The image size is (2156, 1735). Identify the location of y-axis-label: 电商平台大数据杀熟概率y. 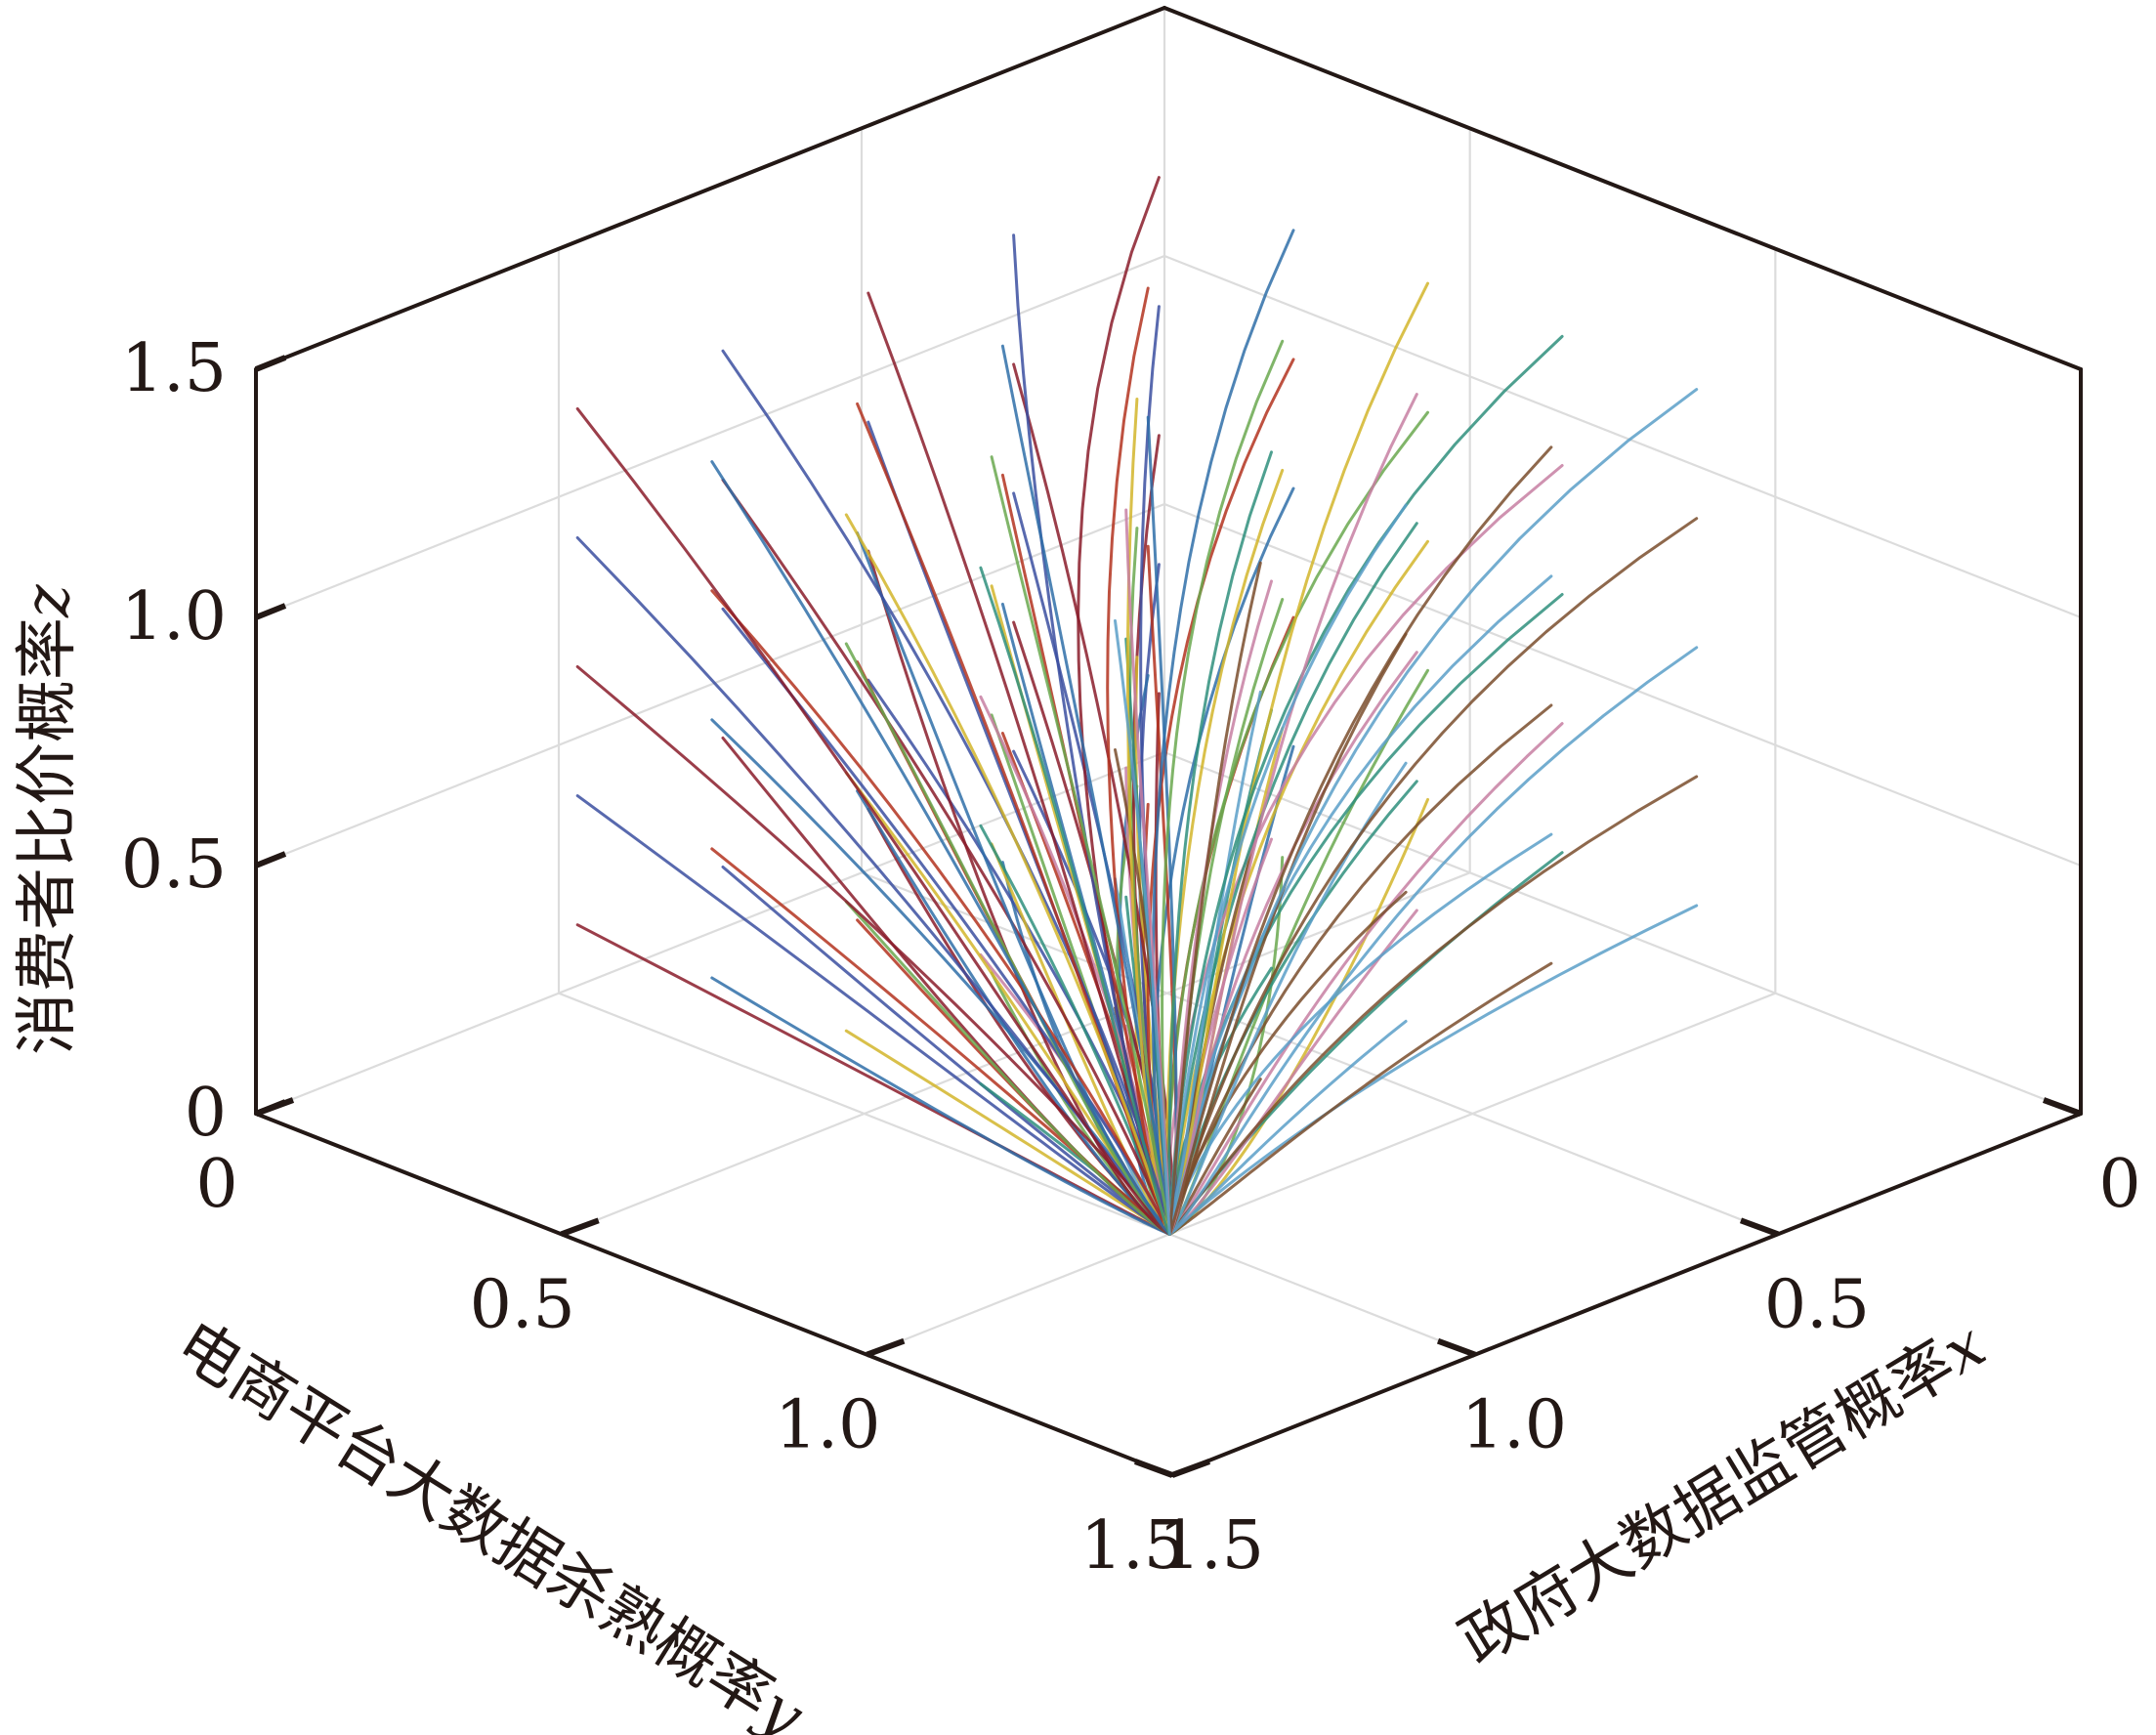
(491, 1521).